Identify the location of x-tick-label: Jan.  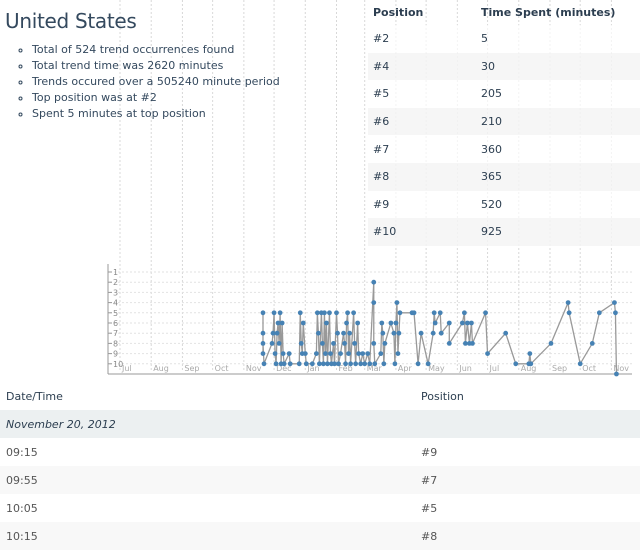
(312, 368).